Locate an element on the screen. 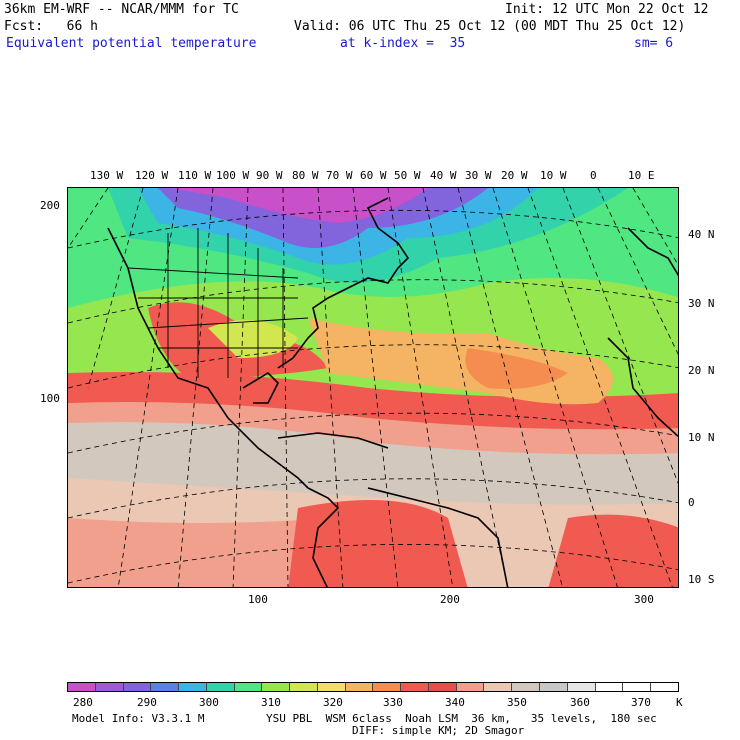  color-scale-label: 280 is located at coordinates (83, 702).